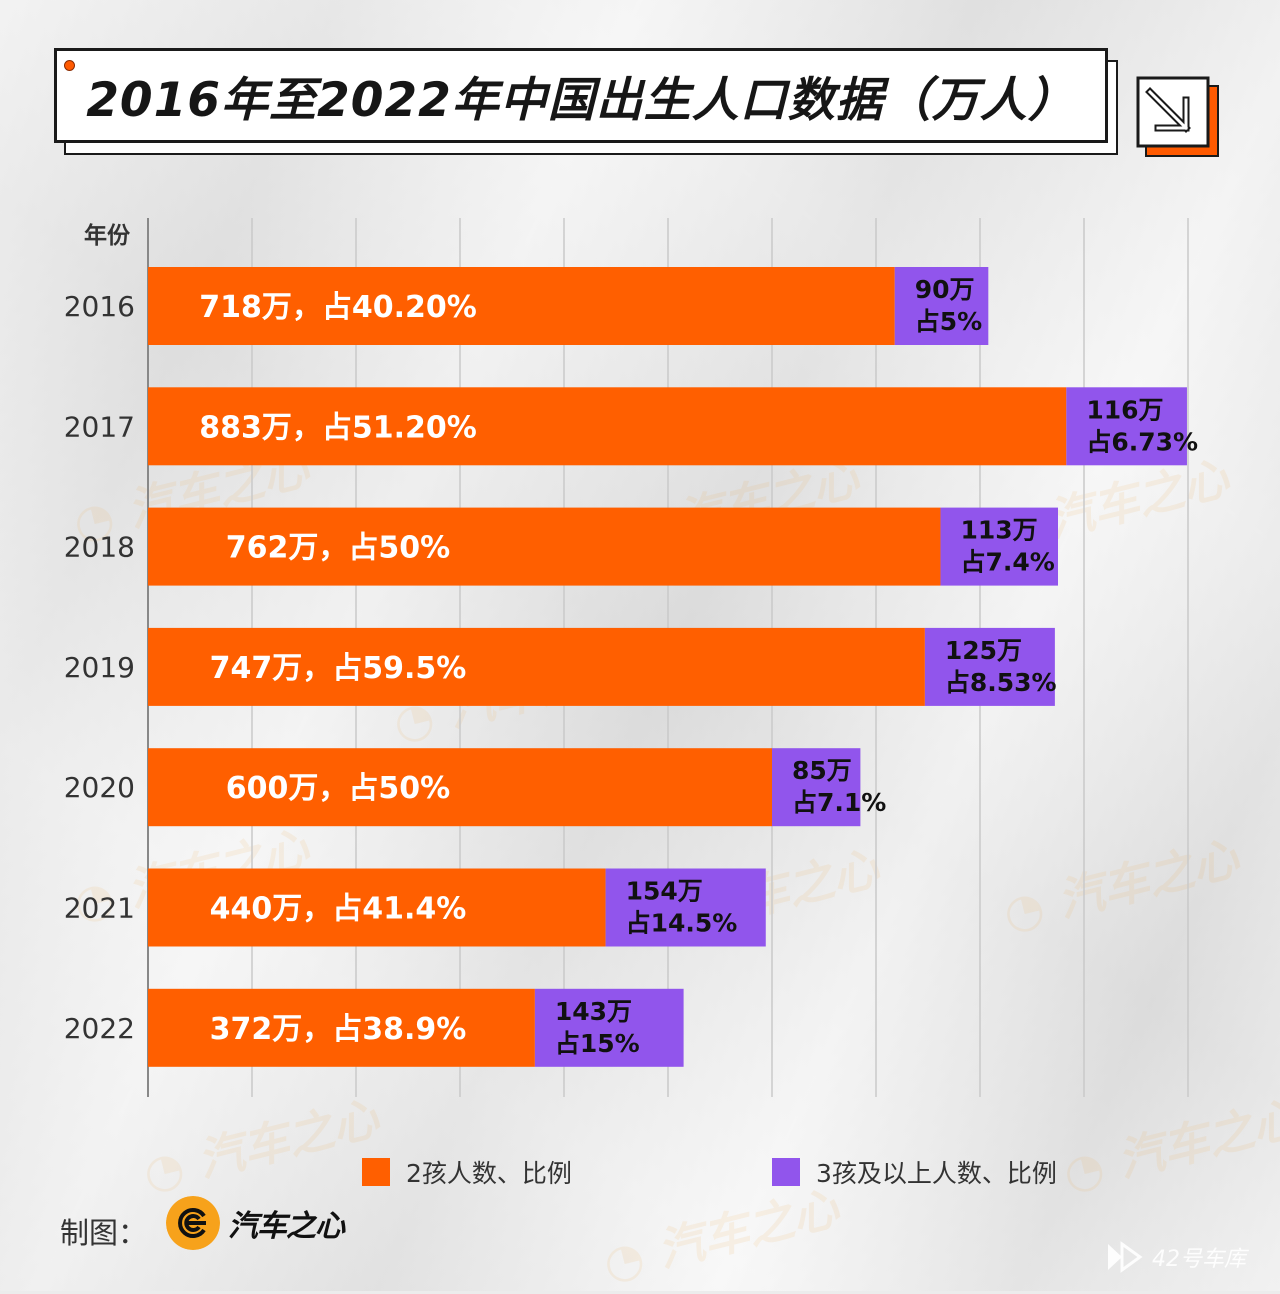 The width and height of the screenshot is (1280, 1294). I want to click on data-label-two-child: 762万，占50%, so click(338, 548).